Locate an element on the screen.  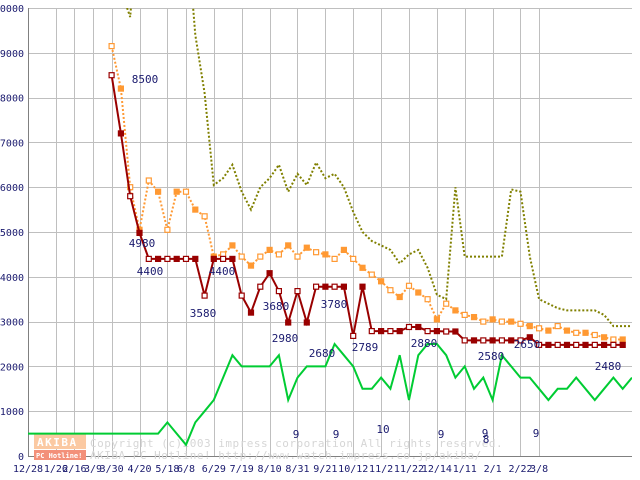
akiba-logo-text: AKIBA is located at coordinates (57, 442).